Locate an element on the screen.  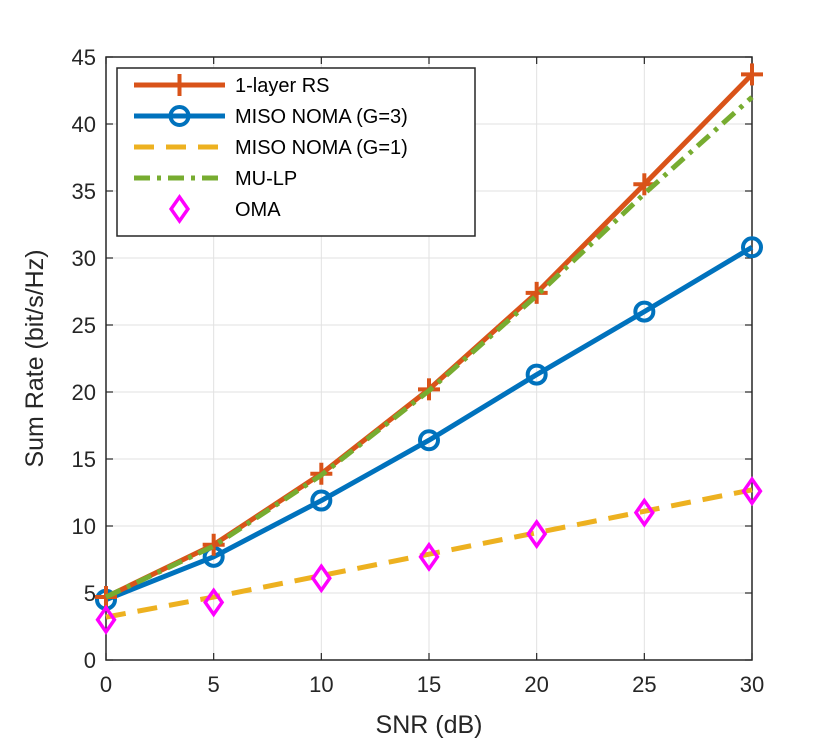
y-tick-label: 35 is located at coordinates (84, 191).